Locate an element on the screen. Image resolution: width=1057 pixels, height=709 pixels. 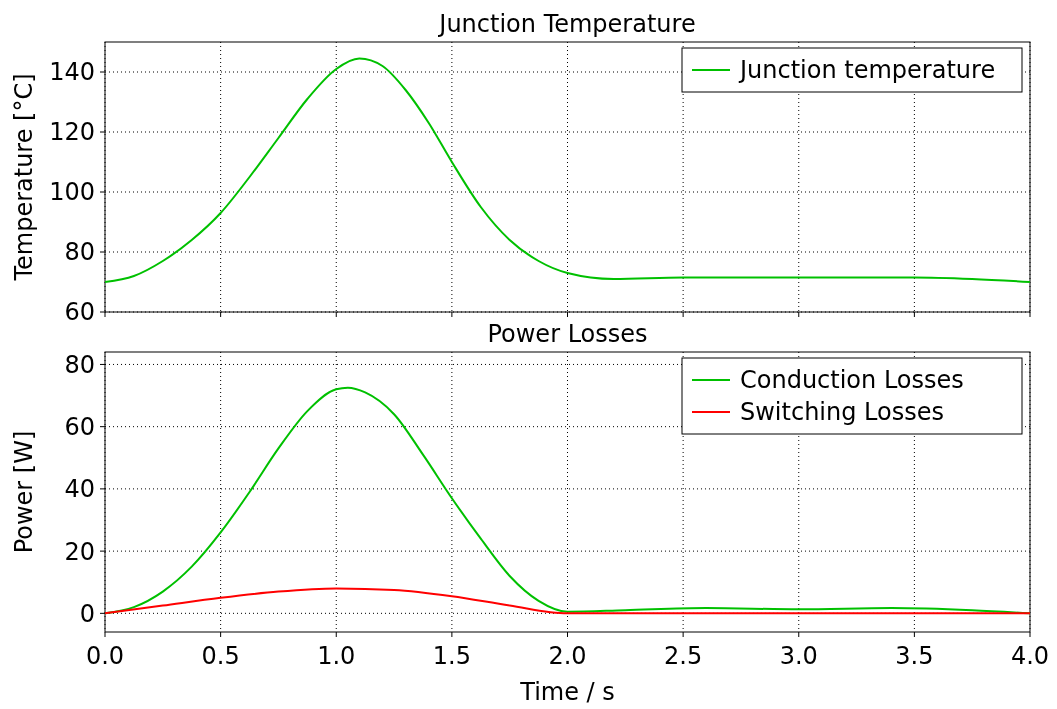
x-tick-label: 3.0 is located at coordinates (798, 656).